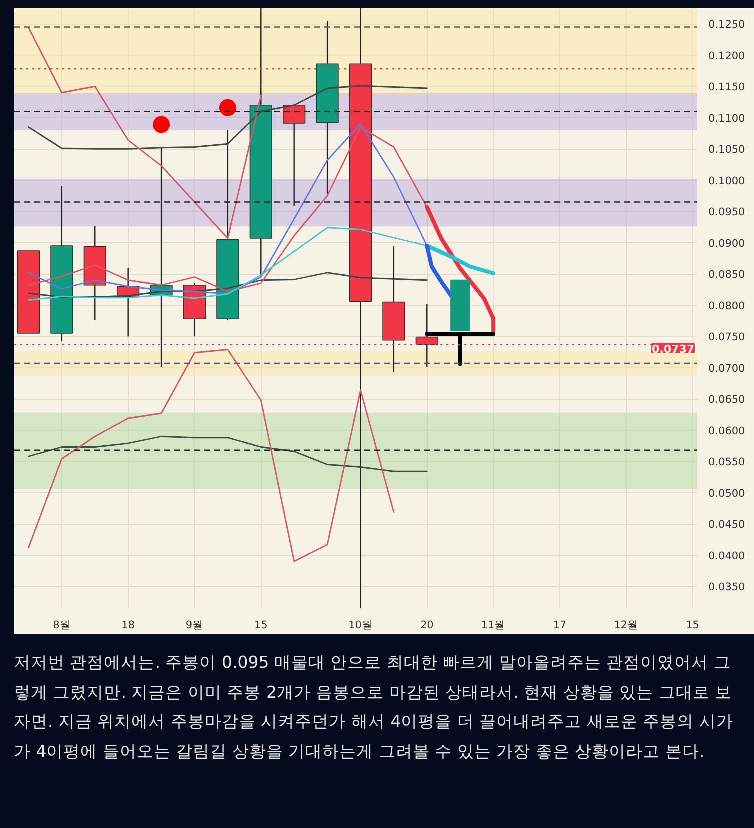 The height and width of the screenshot is (828, 754). Describe the element at coordinates (62, 626) in the screenshot. I see `x-tick-label: 8월` at that location.